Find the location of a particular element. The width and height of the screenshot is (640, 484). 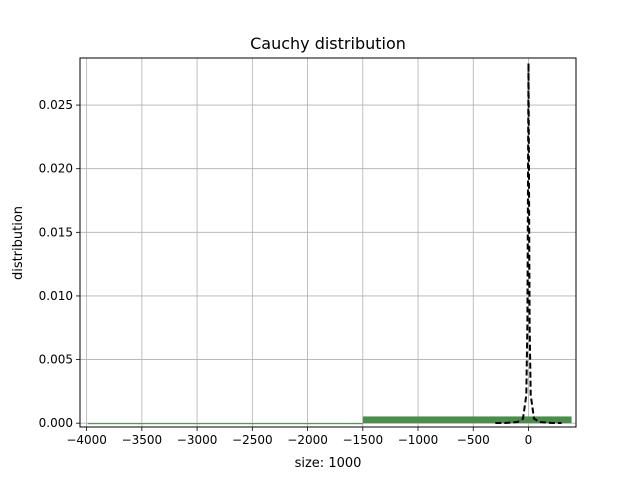

density-curve is located at coordinates (528, 244).